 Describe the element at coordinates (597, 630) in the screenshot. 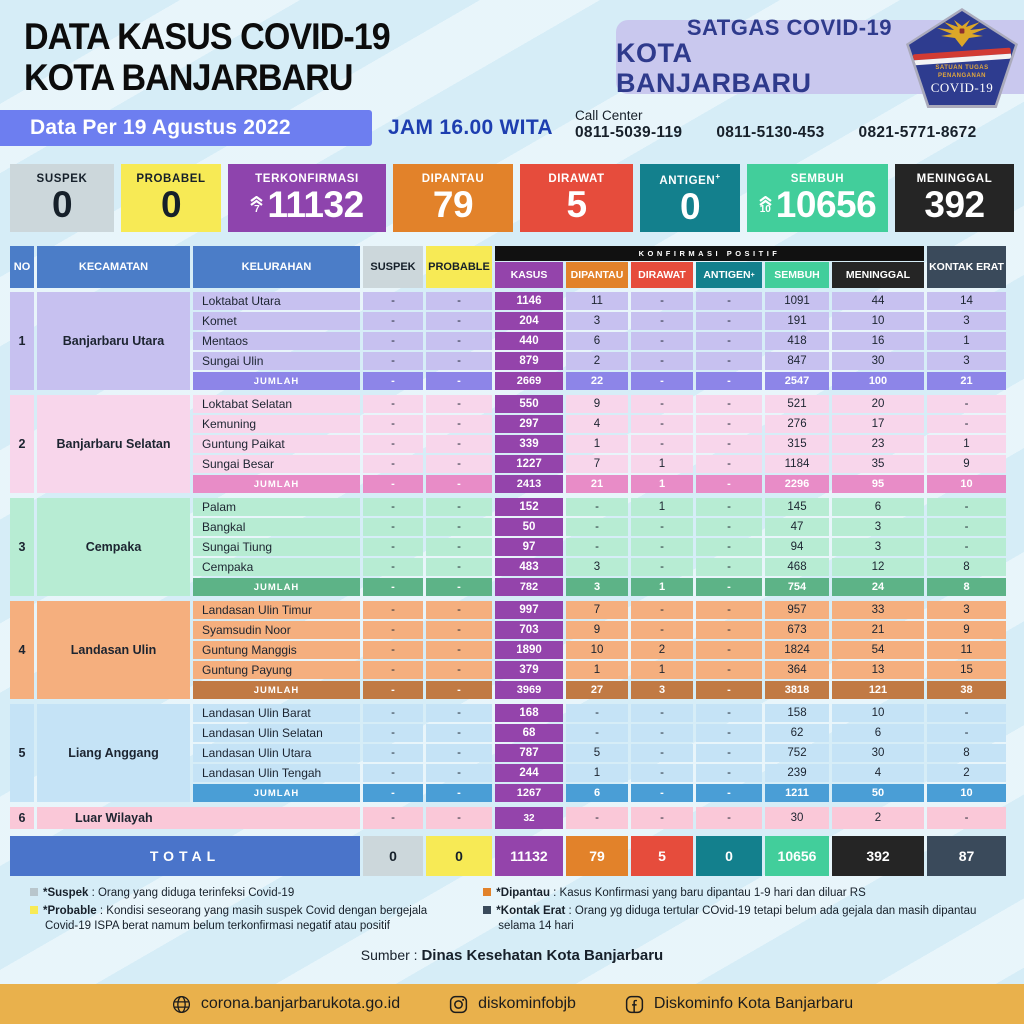

I see `data-cell: 9` at that location.